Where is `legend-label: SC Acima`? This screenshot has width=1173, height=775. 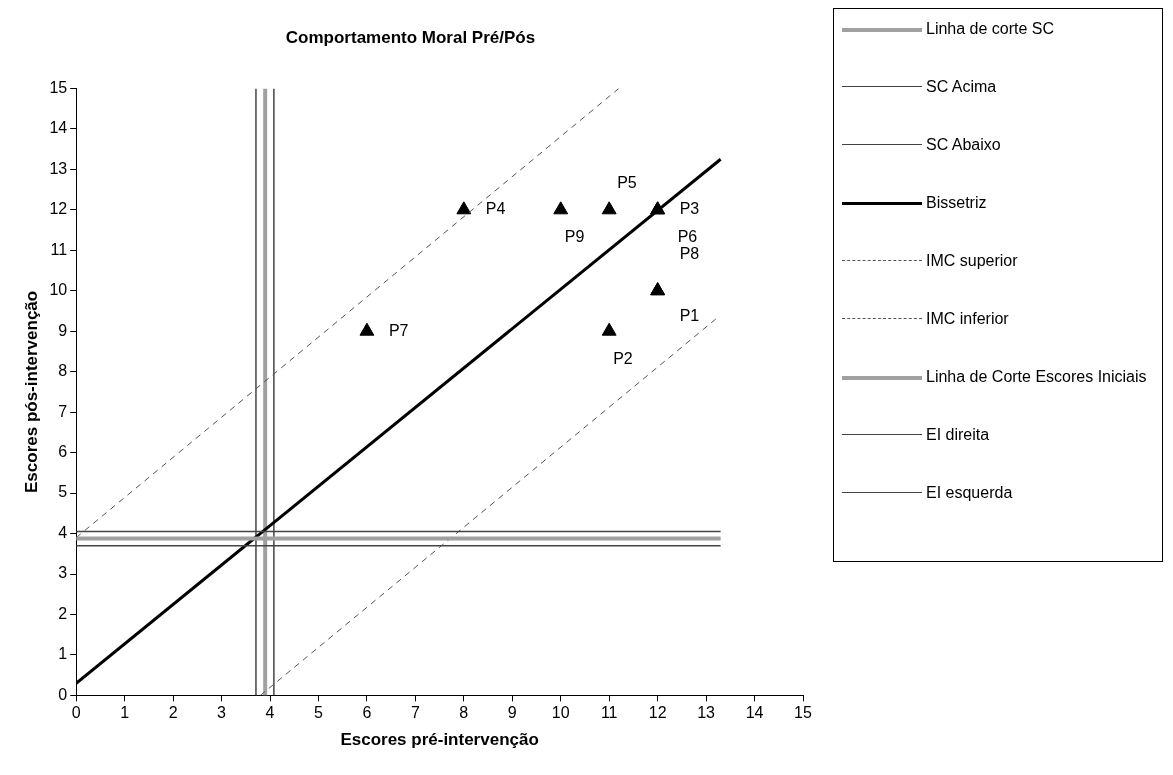
legend-label: SC Acima is located at coordinates (961, 87).